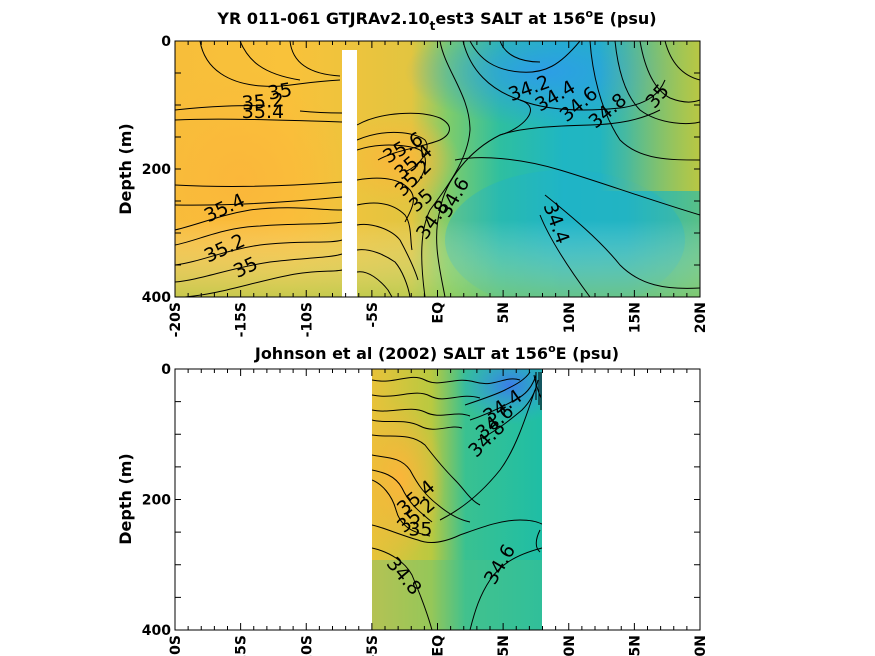 The height and width of the screenshot is (656, 875). What do you see at coordinates (125, 169) in the screenshot?
I see `panel-1-y-label: Depth (m)` at bounding box center [125, 169].